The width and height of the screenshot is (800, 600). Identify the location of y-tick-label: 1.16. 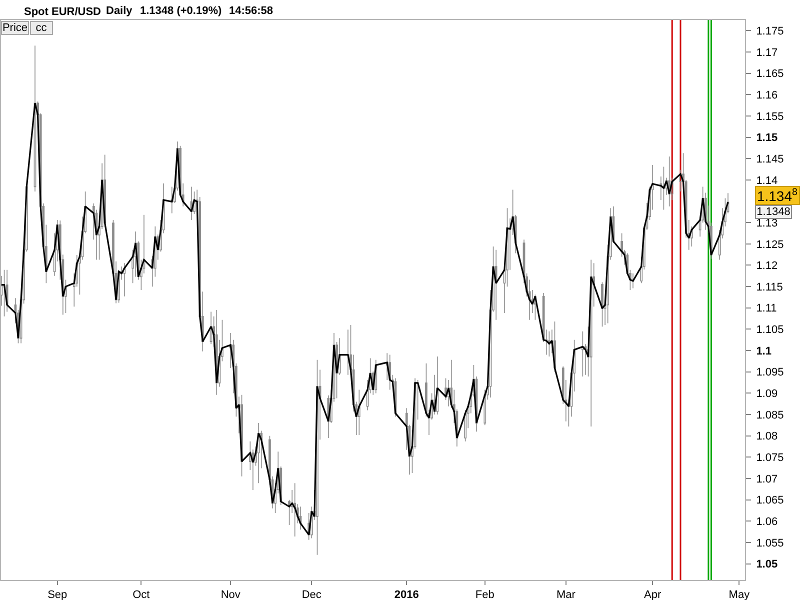
(767, 95).